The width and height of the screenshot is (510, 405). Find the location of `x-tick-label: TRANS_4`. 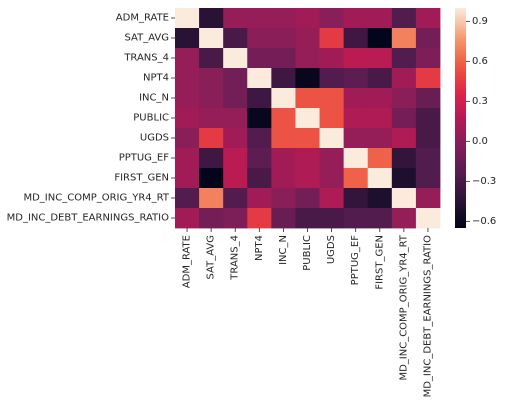

x-tick-label: TRANS_4 is located at coordinates (235, 258).